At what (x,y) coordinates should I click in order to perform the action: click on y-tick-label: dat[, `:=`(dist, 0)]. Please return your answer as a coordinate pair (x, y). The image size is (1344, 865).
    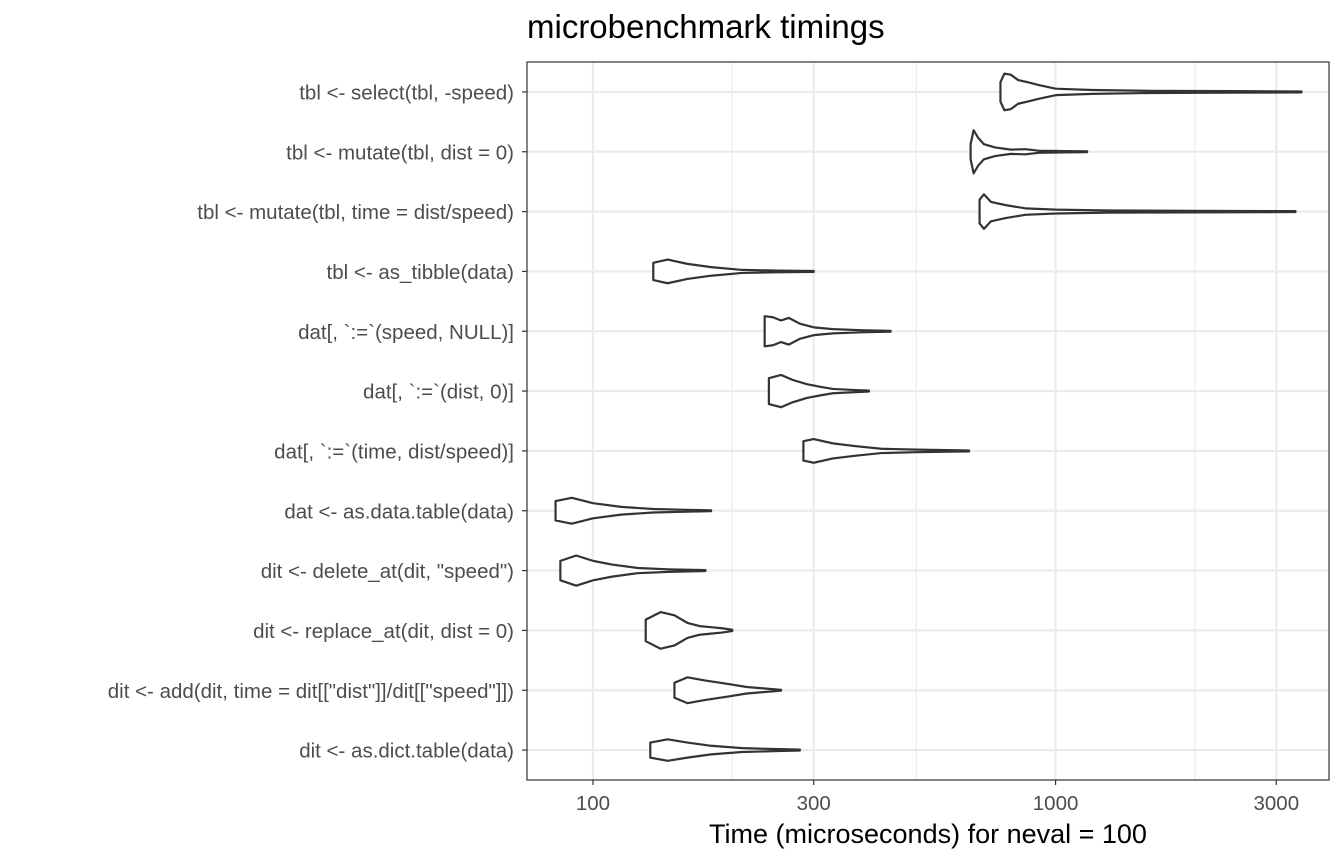
    Looking at the image, I should click on (438, 392).